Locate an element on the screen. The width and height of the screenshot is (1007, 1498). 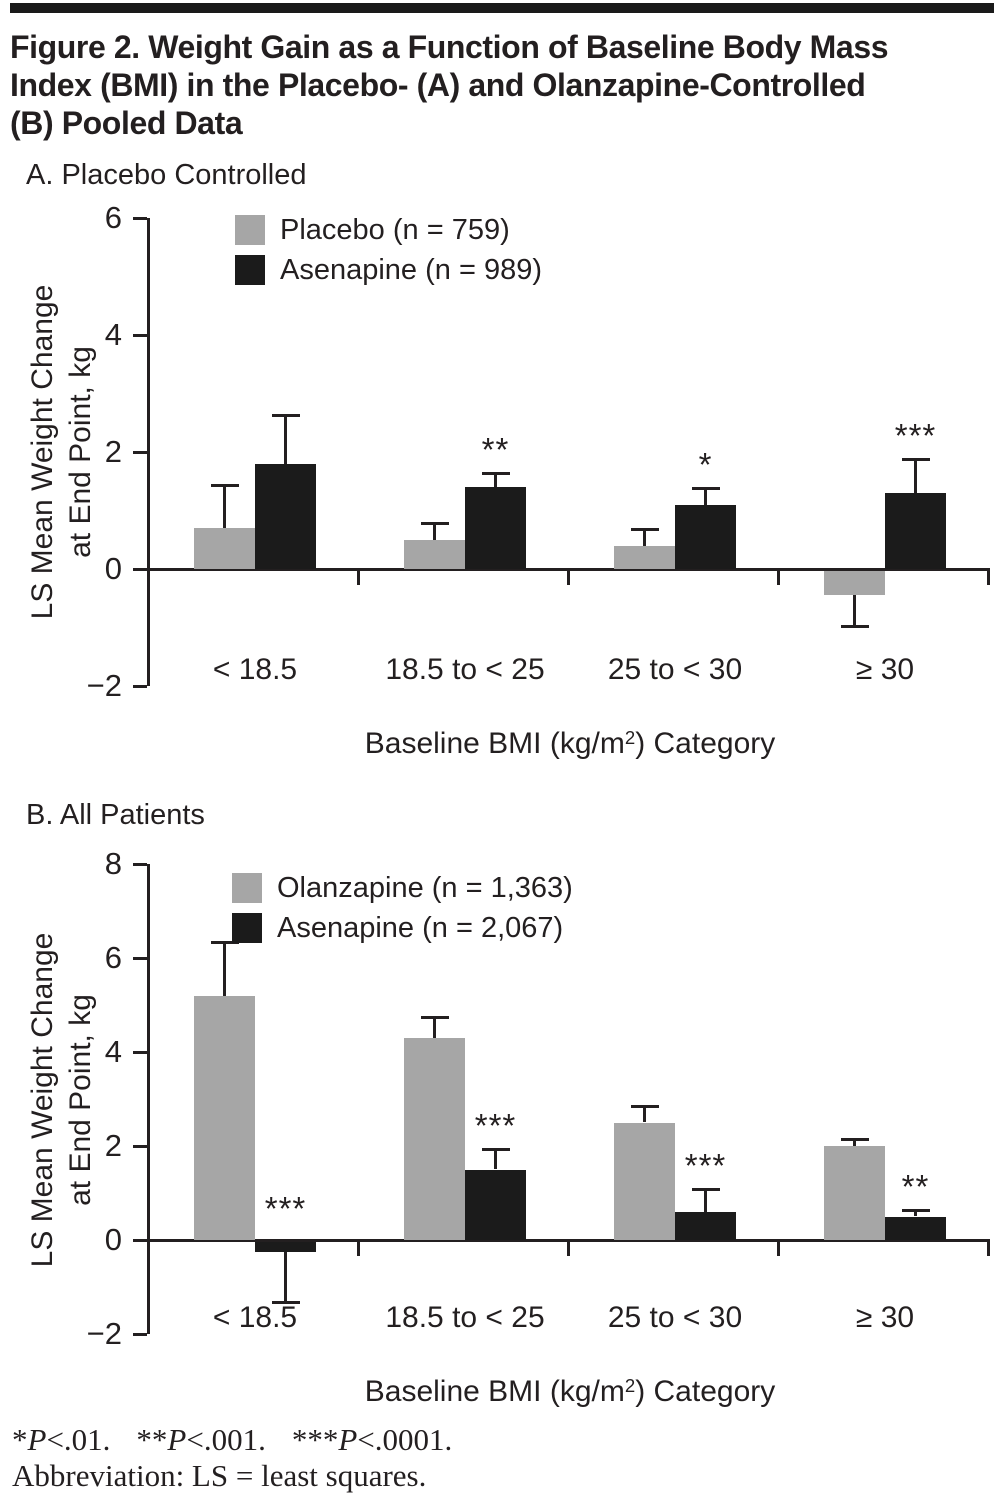
significance-stars: *** is located at coordinates (315, 1439).